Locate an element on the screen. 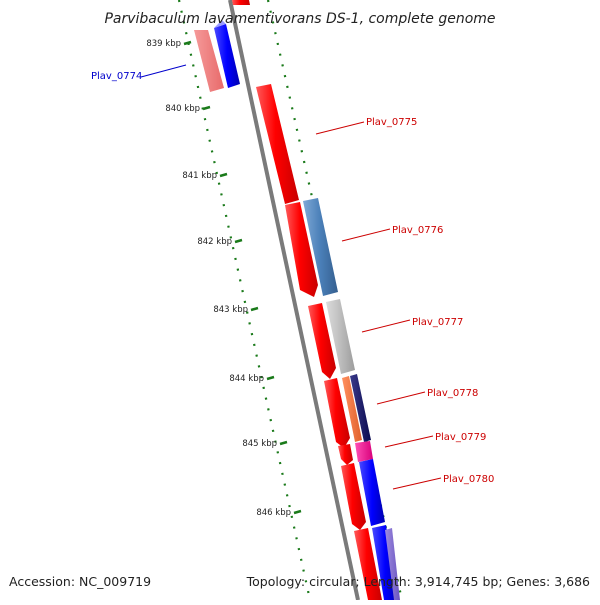 The width and height of the screenshot is (600, 605). gene-feature-plav-0778-navy is located at coordinates (360, 408).